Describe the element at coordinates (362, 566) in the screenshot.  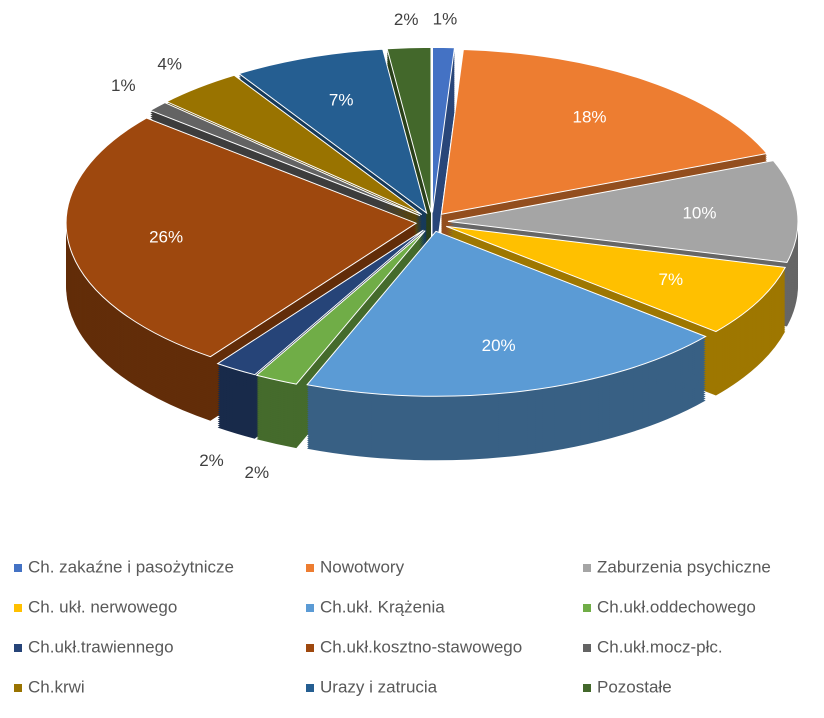
I see `legend-label: Nowotwory` at that location.